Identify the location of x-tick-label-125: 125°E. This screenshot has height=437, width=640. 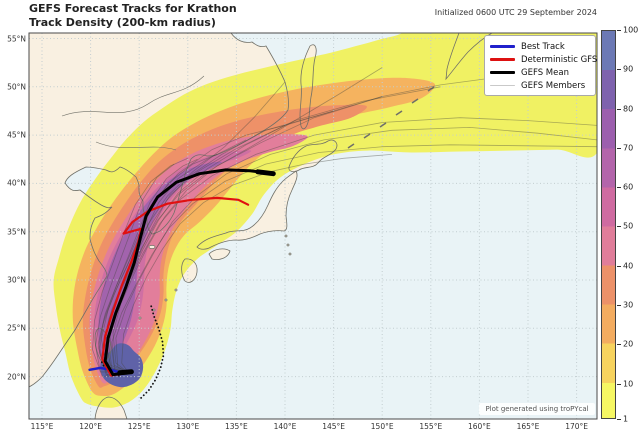
(139, 426).